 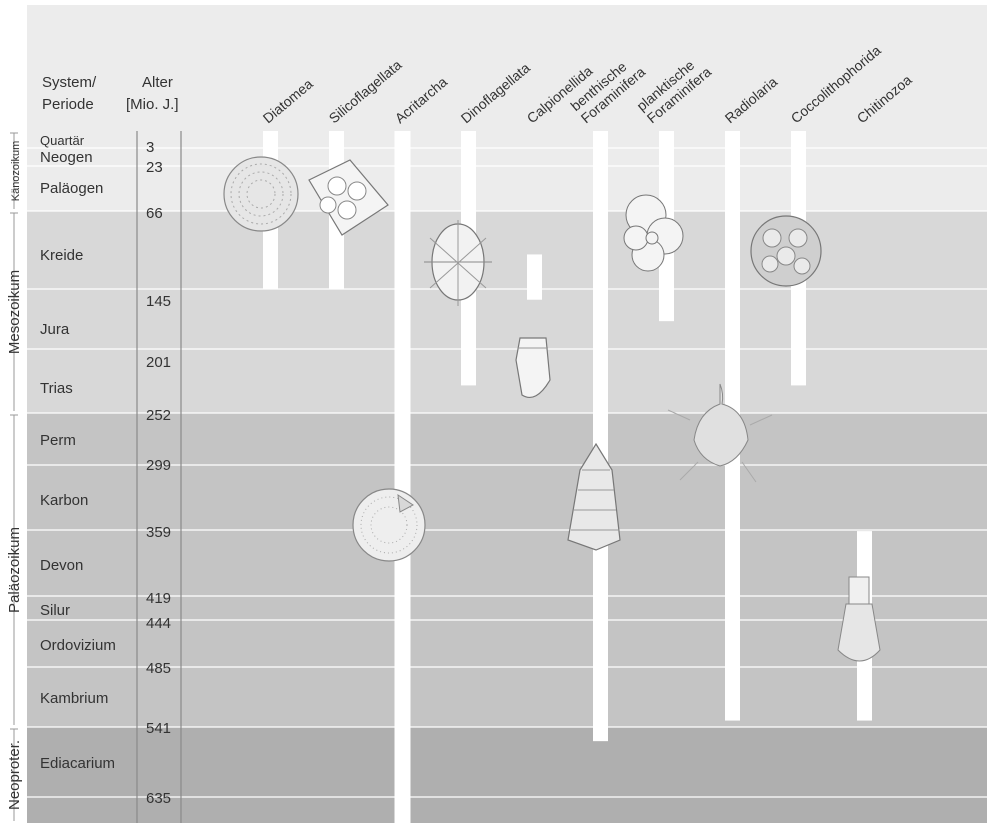 I want to click on diatom-illustration, so click(x=261, y=194).